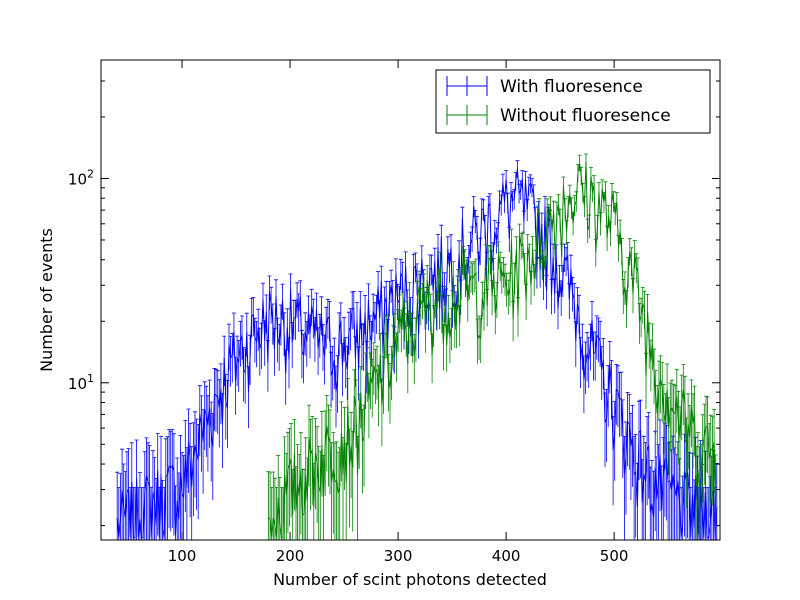 The image size is (800, 600). Describe the element at coordinates (290, 556) in the screenshot. I see `x-tick-label: 200` at that location.